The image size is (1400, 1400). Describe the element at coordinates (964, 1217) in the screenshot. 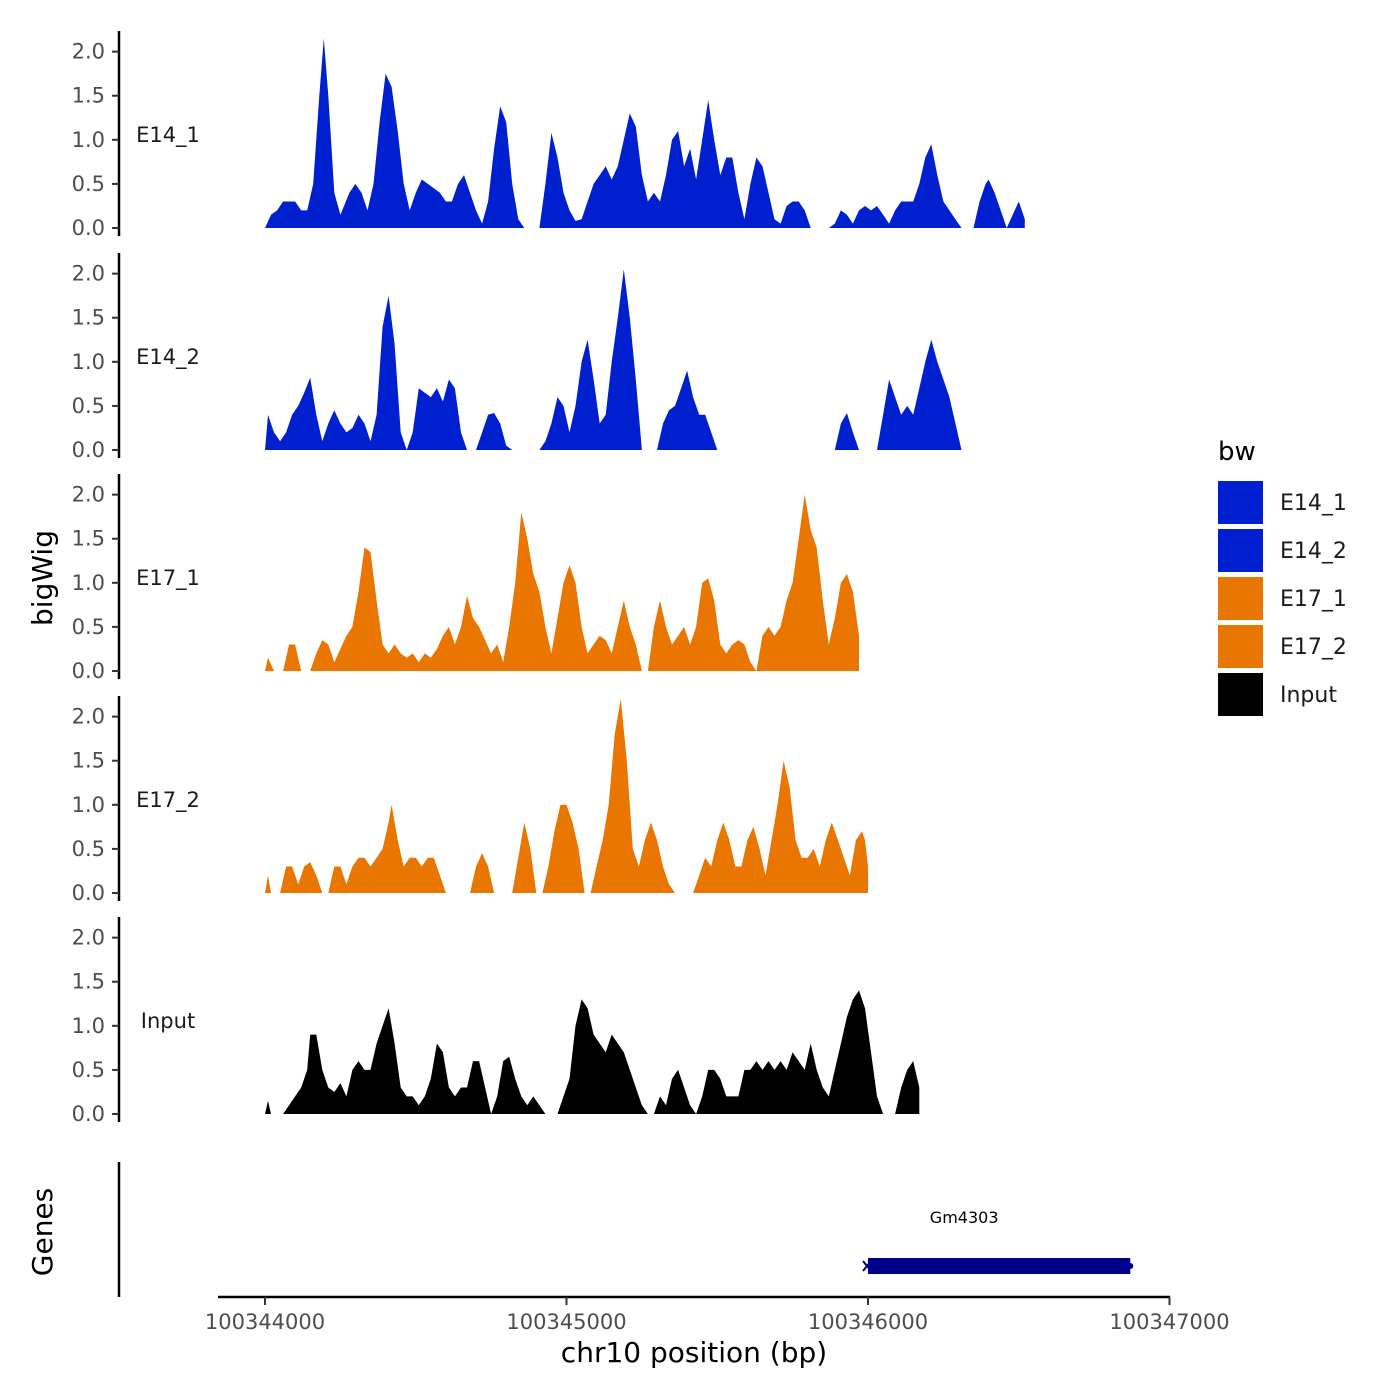

I see `gene-label: Gm4303` at that location.